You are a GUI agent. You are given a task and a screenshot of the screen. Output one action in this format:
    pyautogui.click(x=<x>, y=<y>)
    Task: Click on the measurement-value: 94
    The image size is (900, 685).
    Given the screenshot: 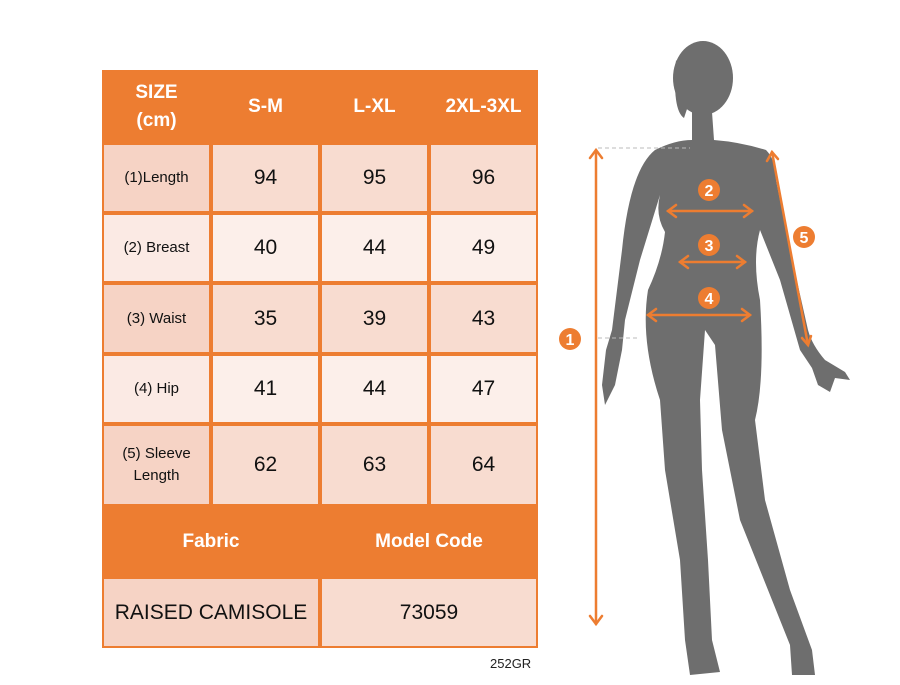 What is the action you would take?
    pyautogui.click(x=265, y=178)
    